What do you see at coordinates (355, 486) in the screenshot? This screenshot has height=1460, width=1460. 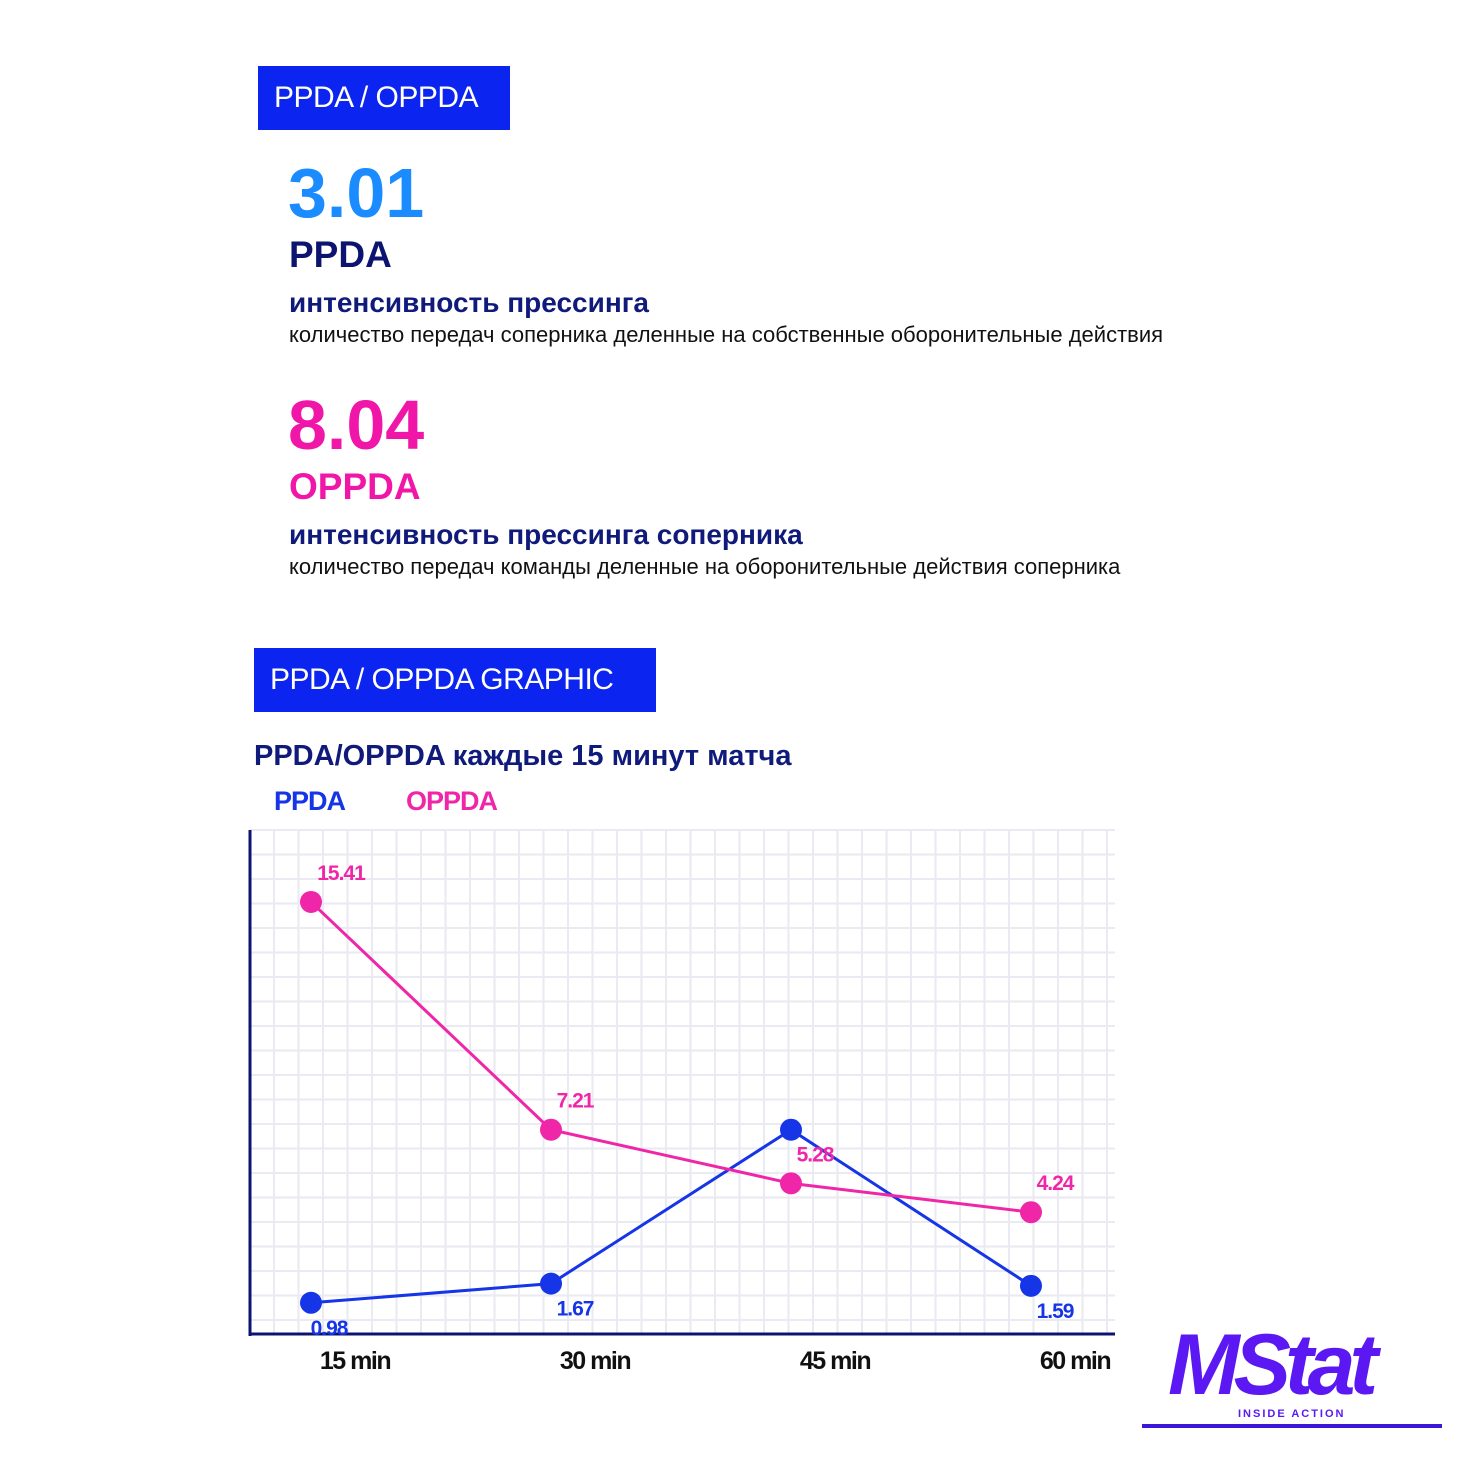 I see `oppda-name: OPPDA` at bounding box center [355, 486].